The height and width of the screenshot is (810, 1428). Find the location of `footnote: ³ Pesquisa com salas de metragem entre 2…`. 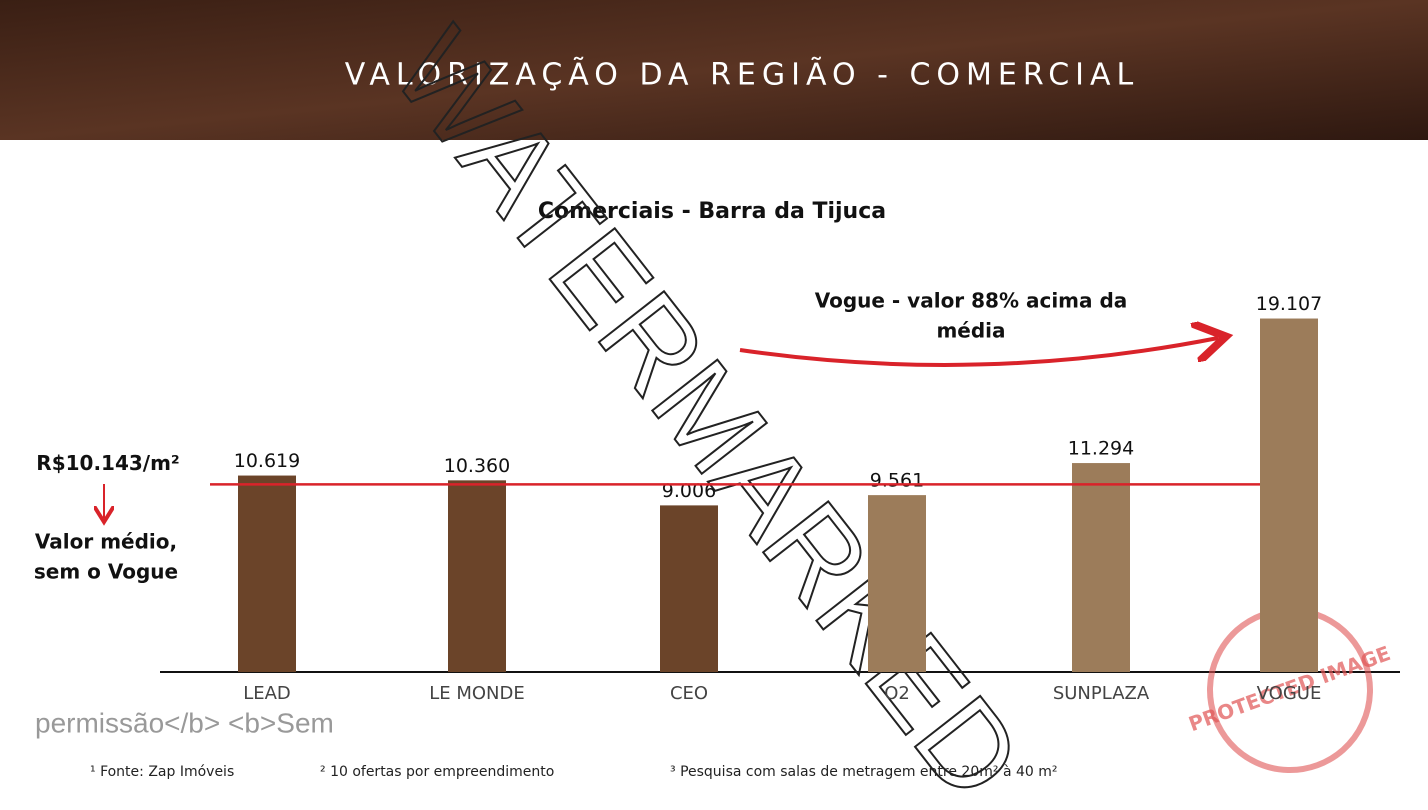

footnote: ³ Pesquisa com salas de metragem entre 2… is located at coordinates (863, 772).